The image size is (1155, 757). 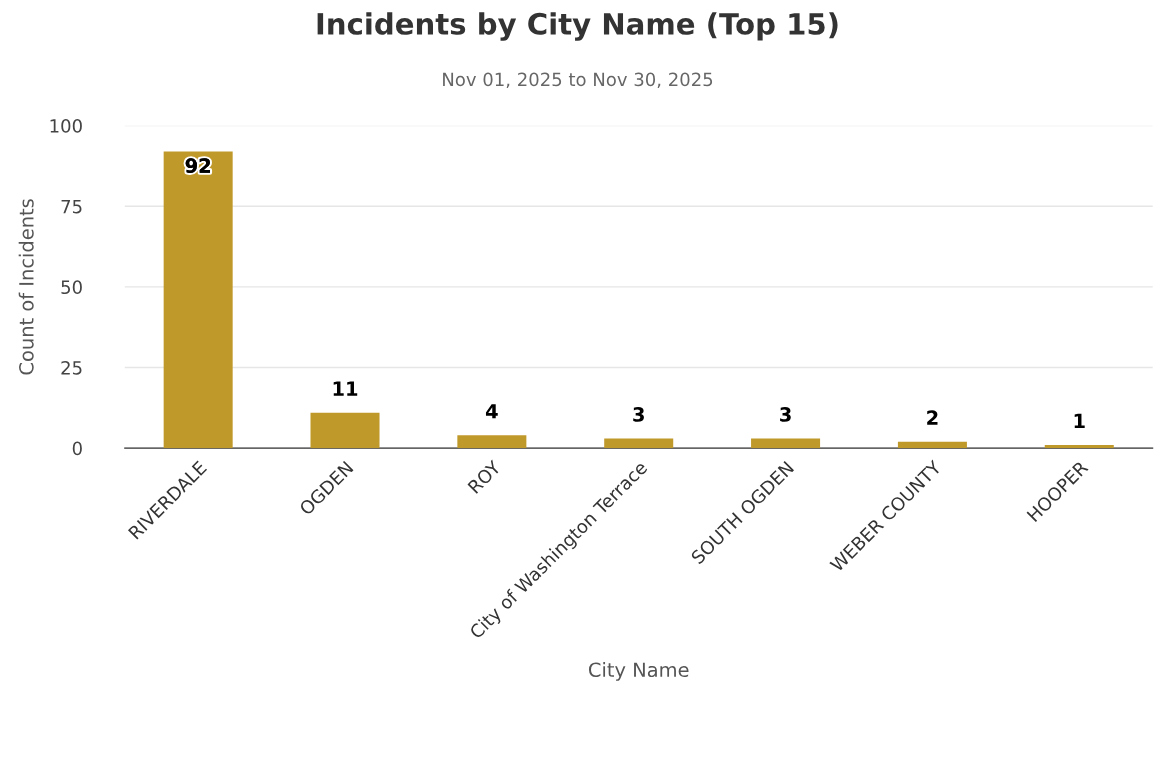 I want to click on y-tick-label: 100, so click(x=66, y=126).